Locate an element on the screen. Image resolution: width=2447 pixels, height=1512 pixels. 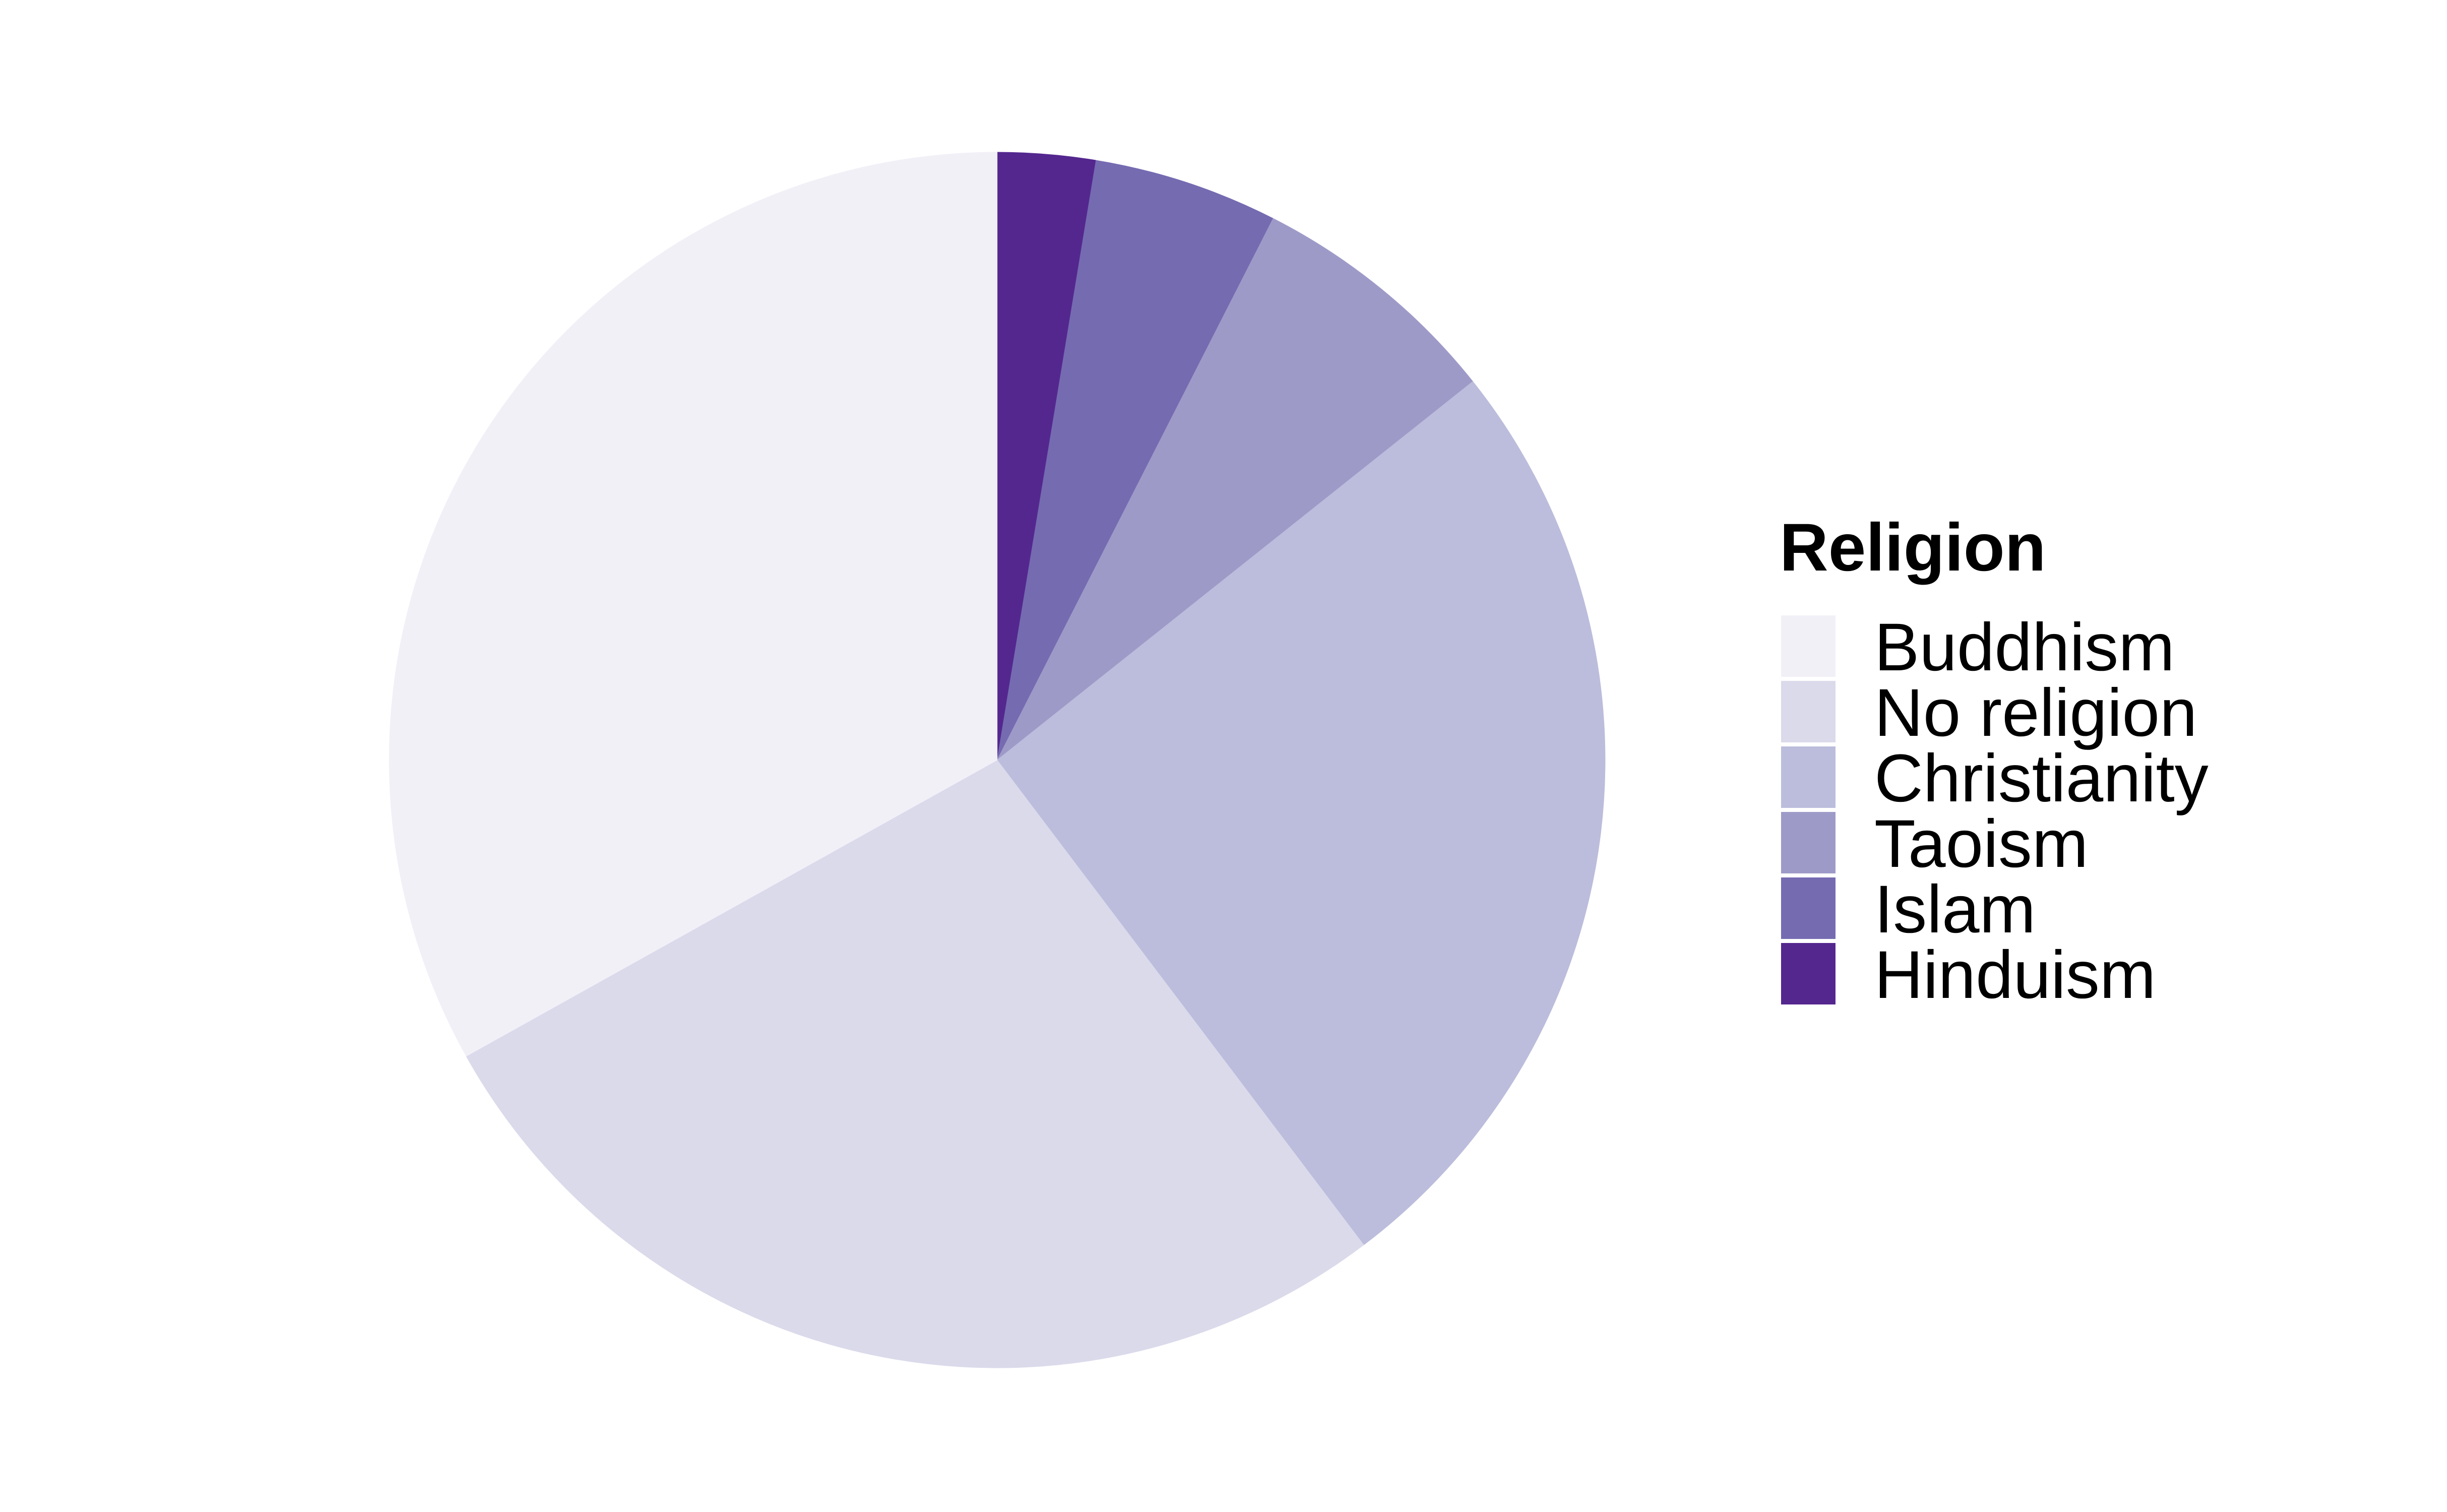
legend-item-hinduism: Hinduism is located at coordinates (1967, 975).